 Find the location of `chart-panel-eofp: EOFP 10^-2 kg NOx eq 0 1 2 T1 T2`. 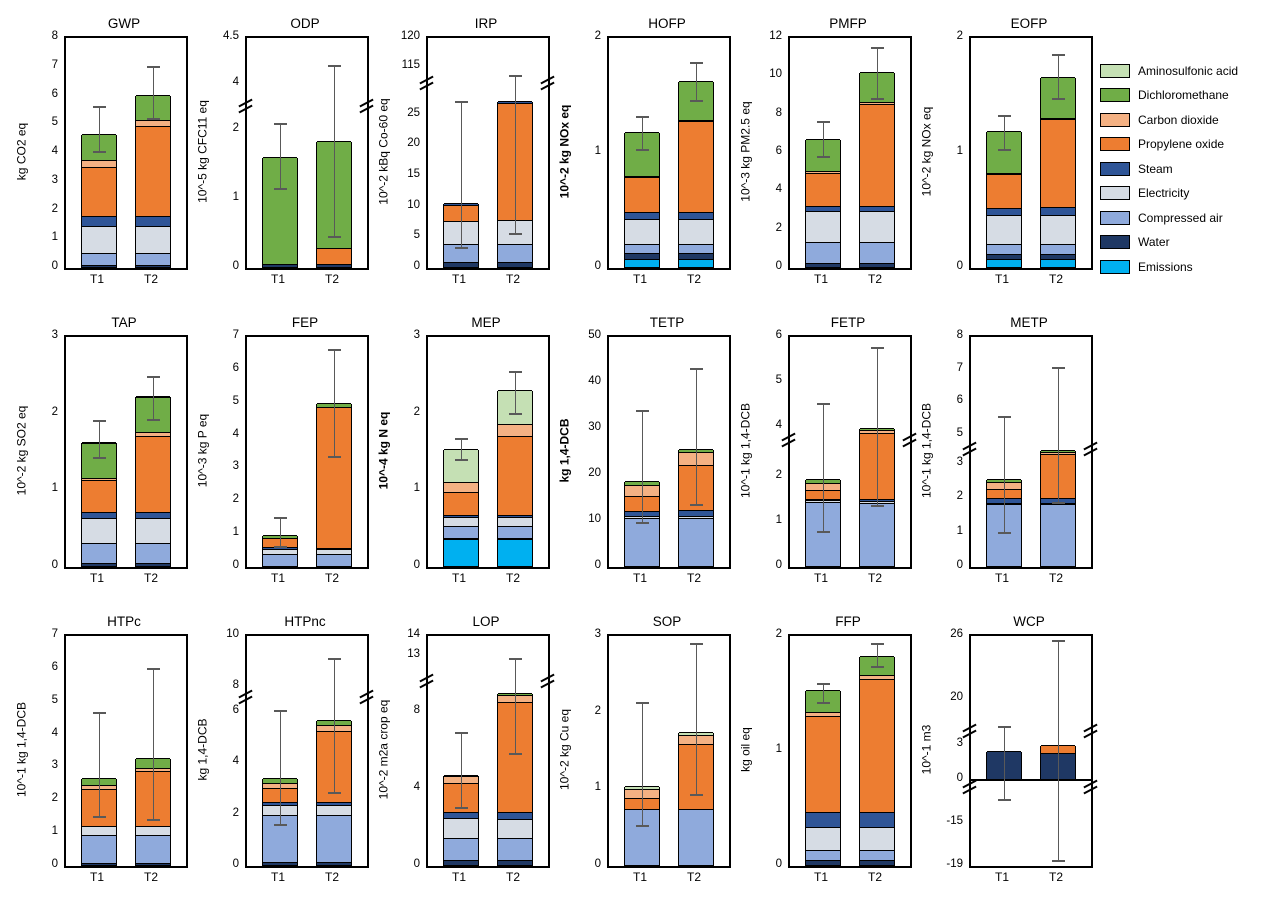

chart-panel-eofp: EOFP 10^-2 kg NOx eq 0 1 2 T1 T2 is located at coordinates (1003, 156).